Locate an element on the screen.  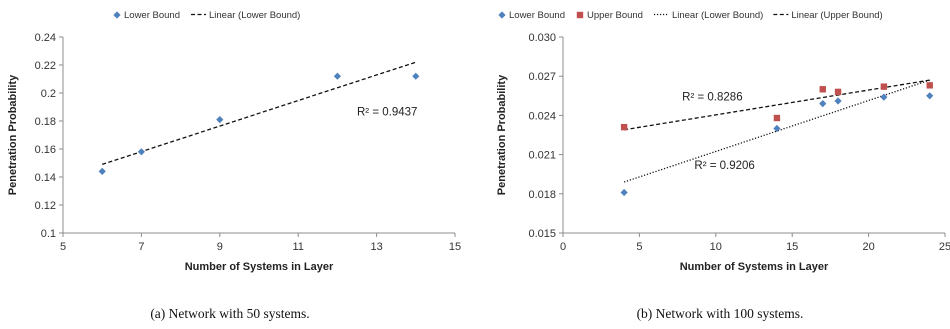
x-tick-label: 0 is located at coordinates (563, 247).